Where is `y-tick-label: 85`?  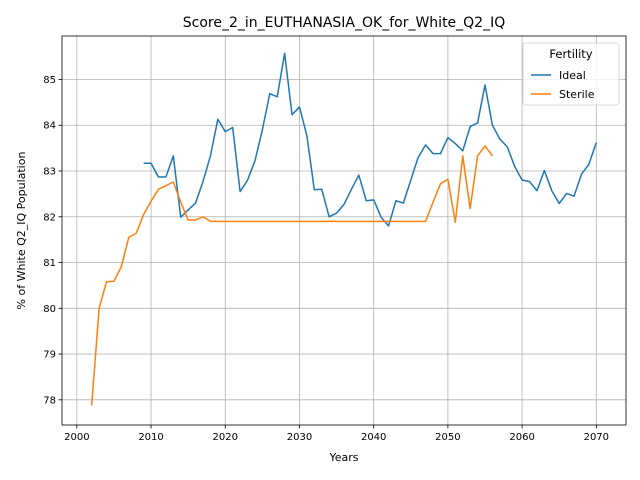 y-tick-label: 85 is located at coordinates (49, 80).